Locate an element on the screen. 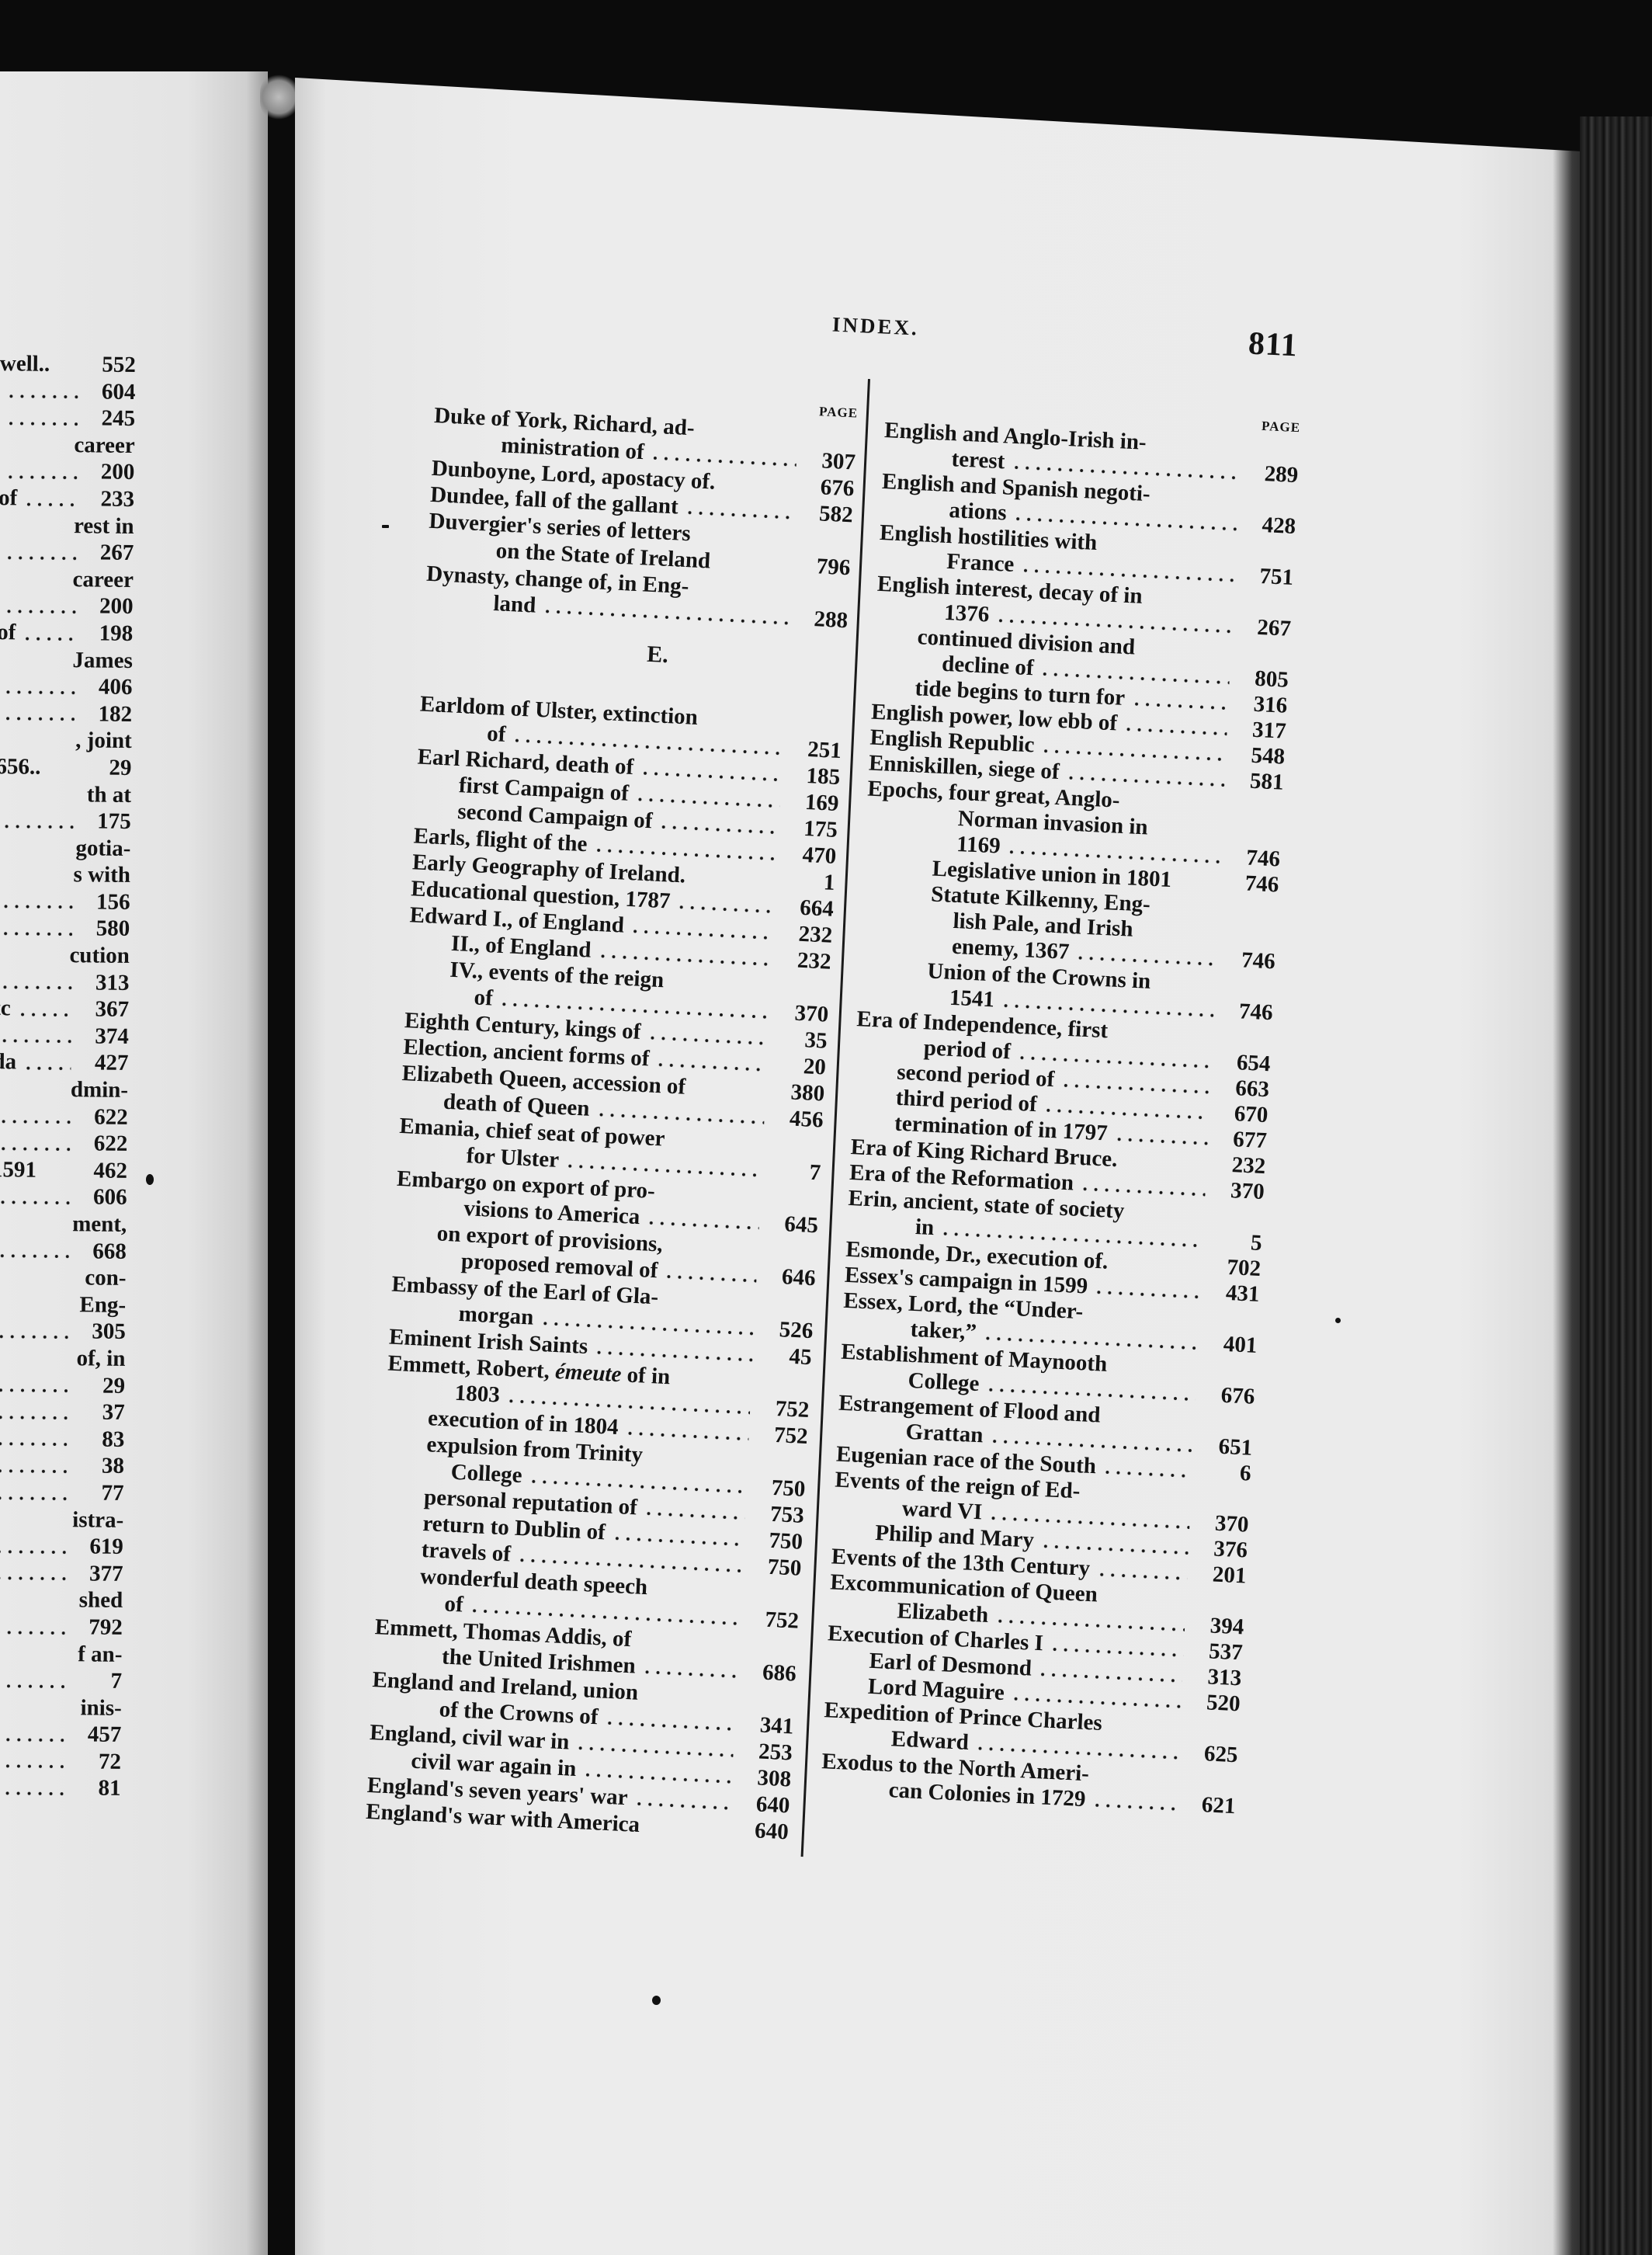  index-entry-line: 267 is located at coordinates (67, 552).